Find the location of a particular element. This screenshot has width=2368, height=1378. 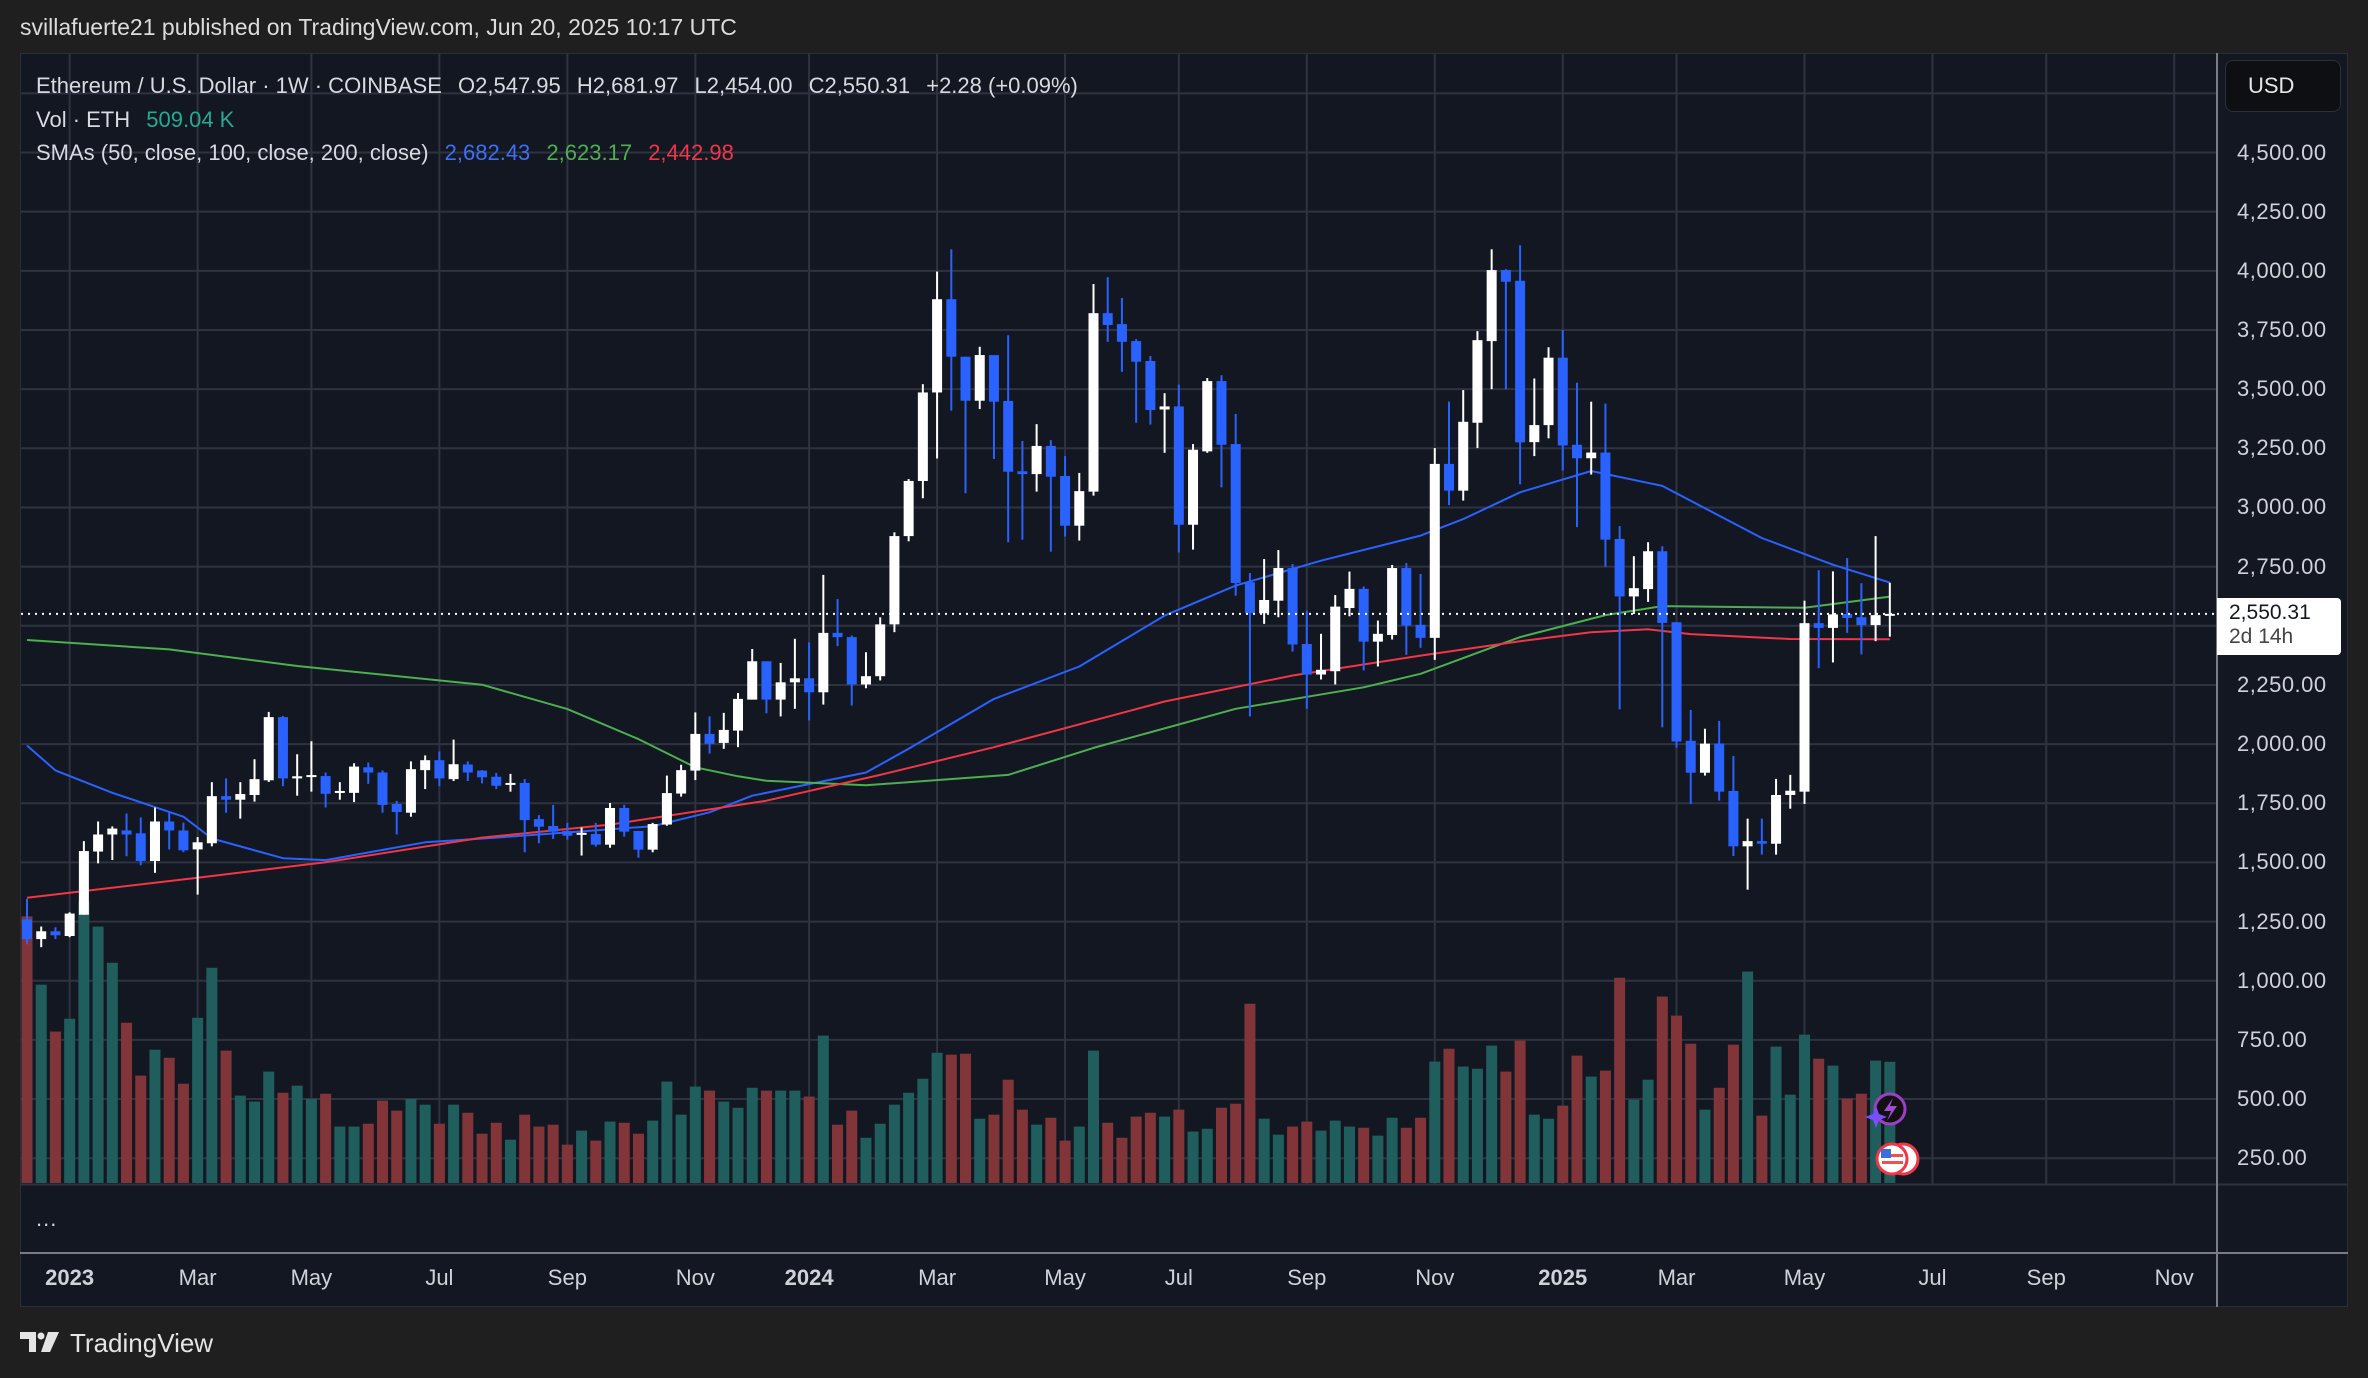

currency-button: USD is located at coordinates (2283, 86).